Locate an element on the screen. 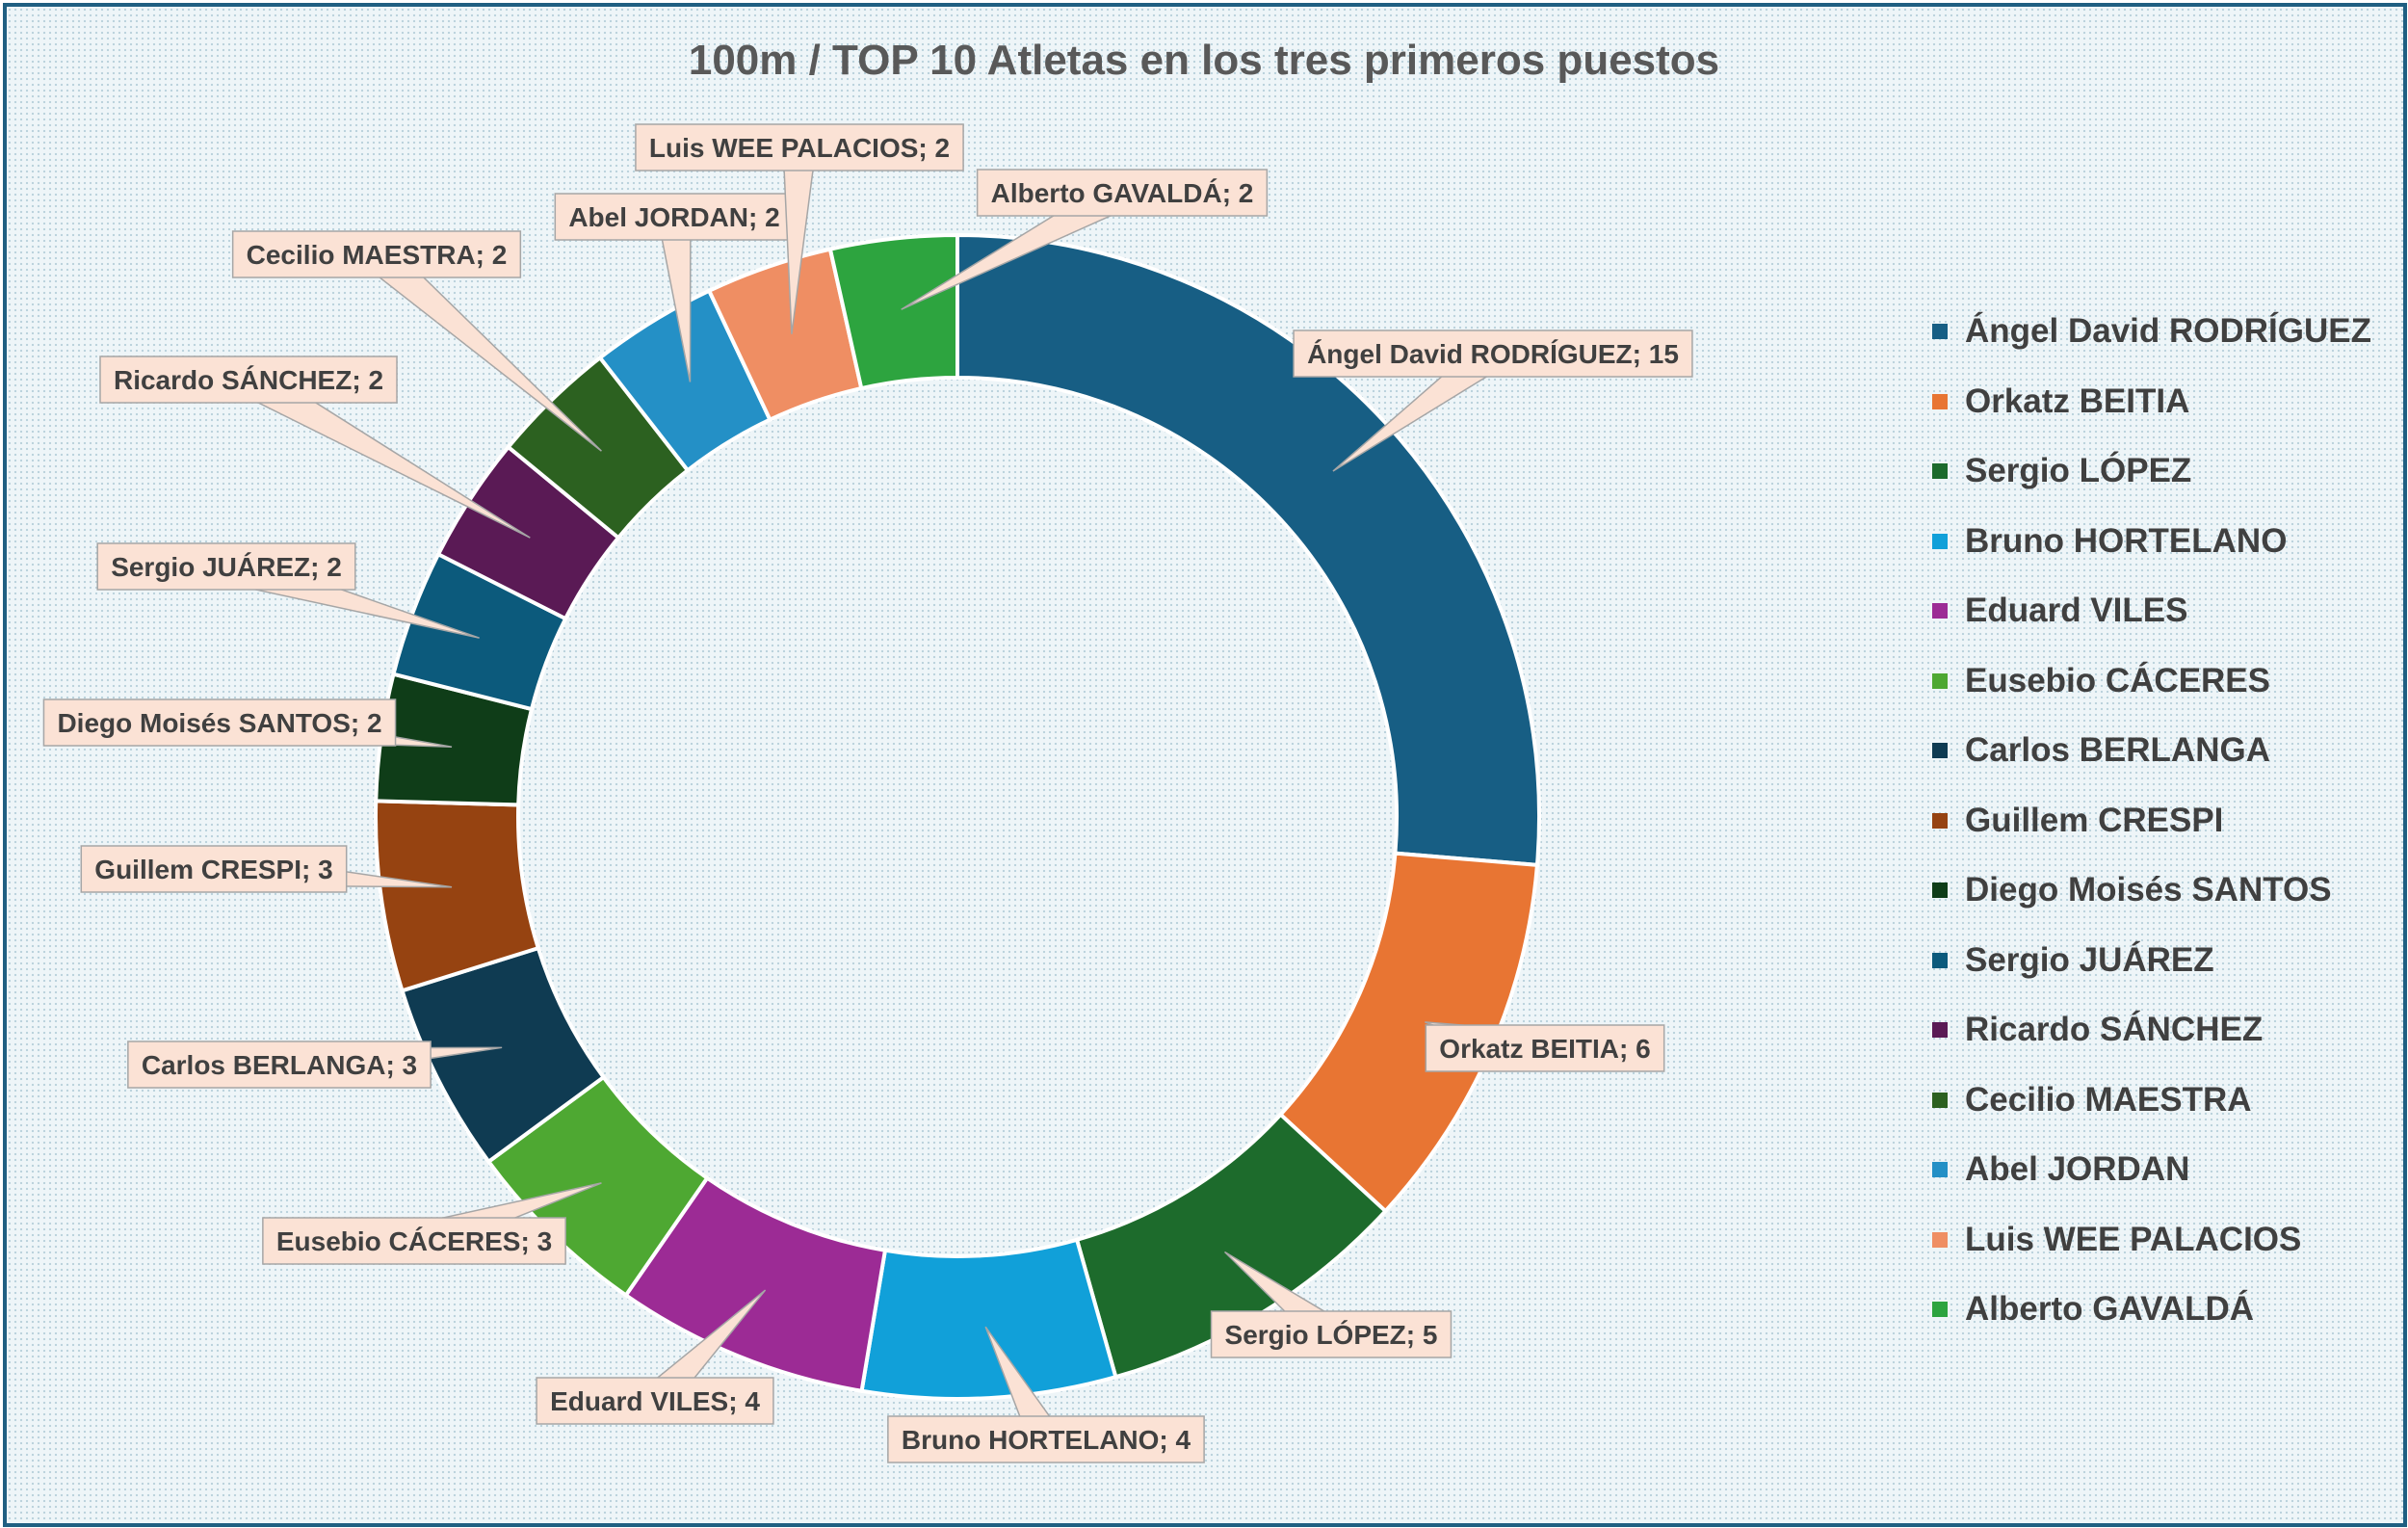 The height and width of the screenshot is (1528, 2408). legend-label: Luis WEE PALACIOS is located at coordinates (2133, 1239).